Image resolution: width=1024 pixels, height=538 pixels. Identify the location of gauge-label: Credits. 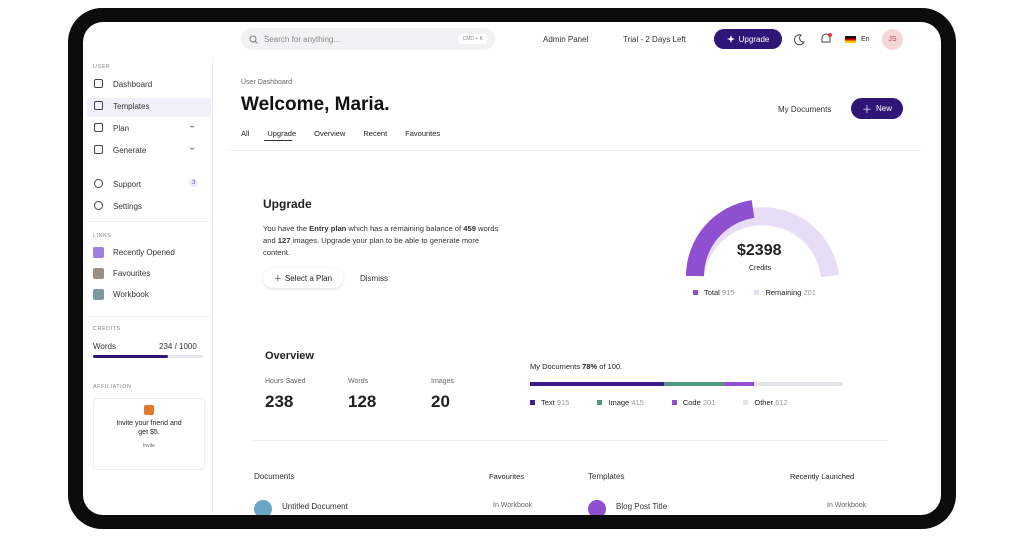
(760, 268).